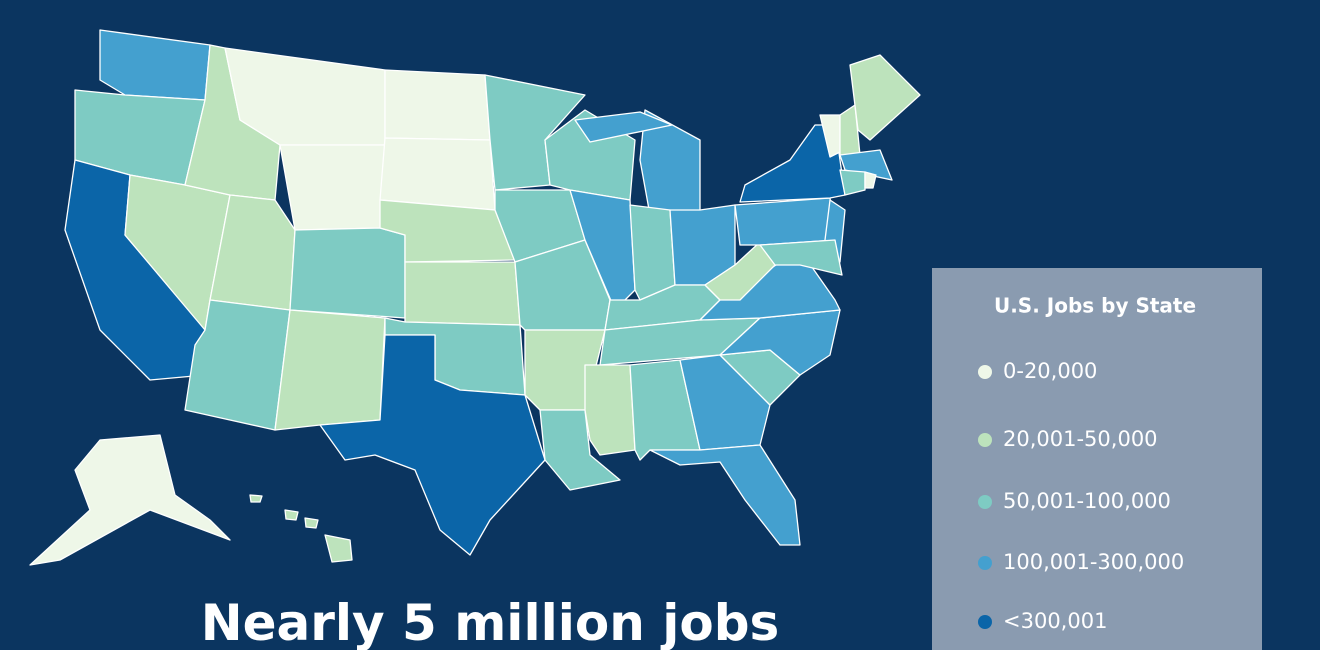  I want to click on legend-box, so click(1097, 459).